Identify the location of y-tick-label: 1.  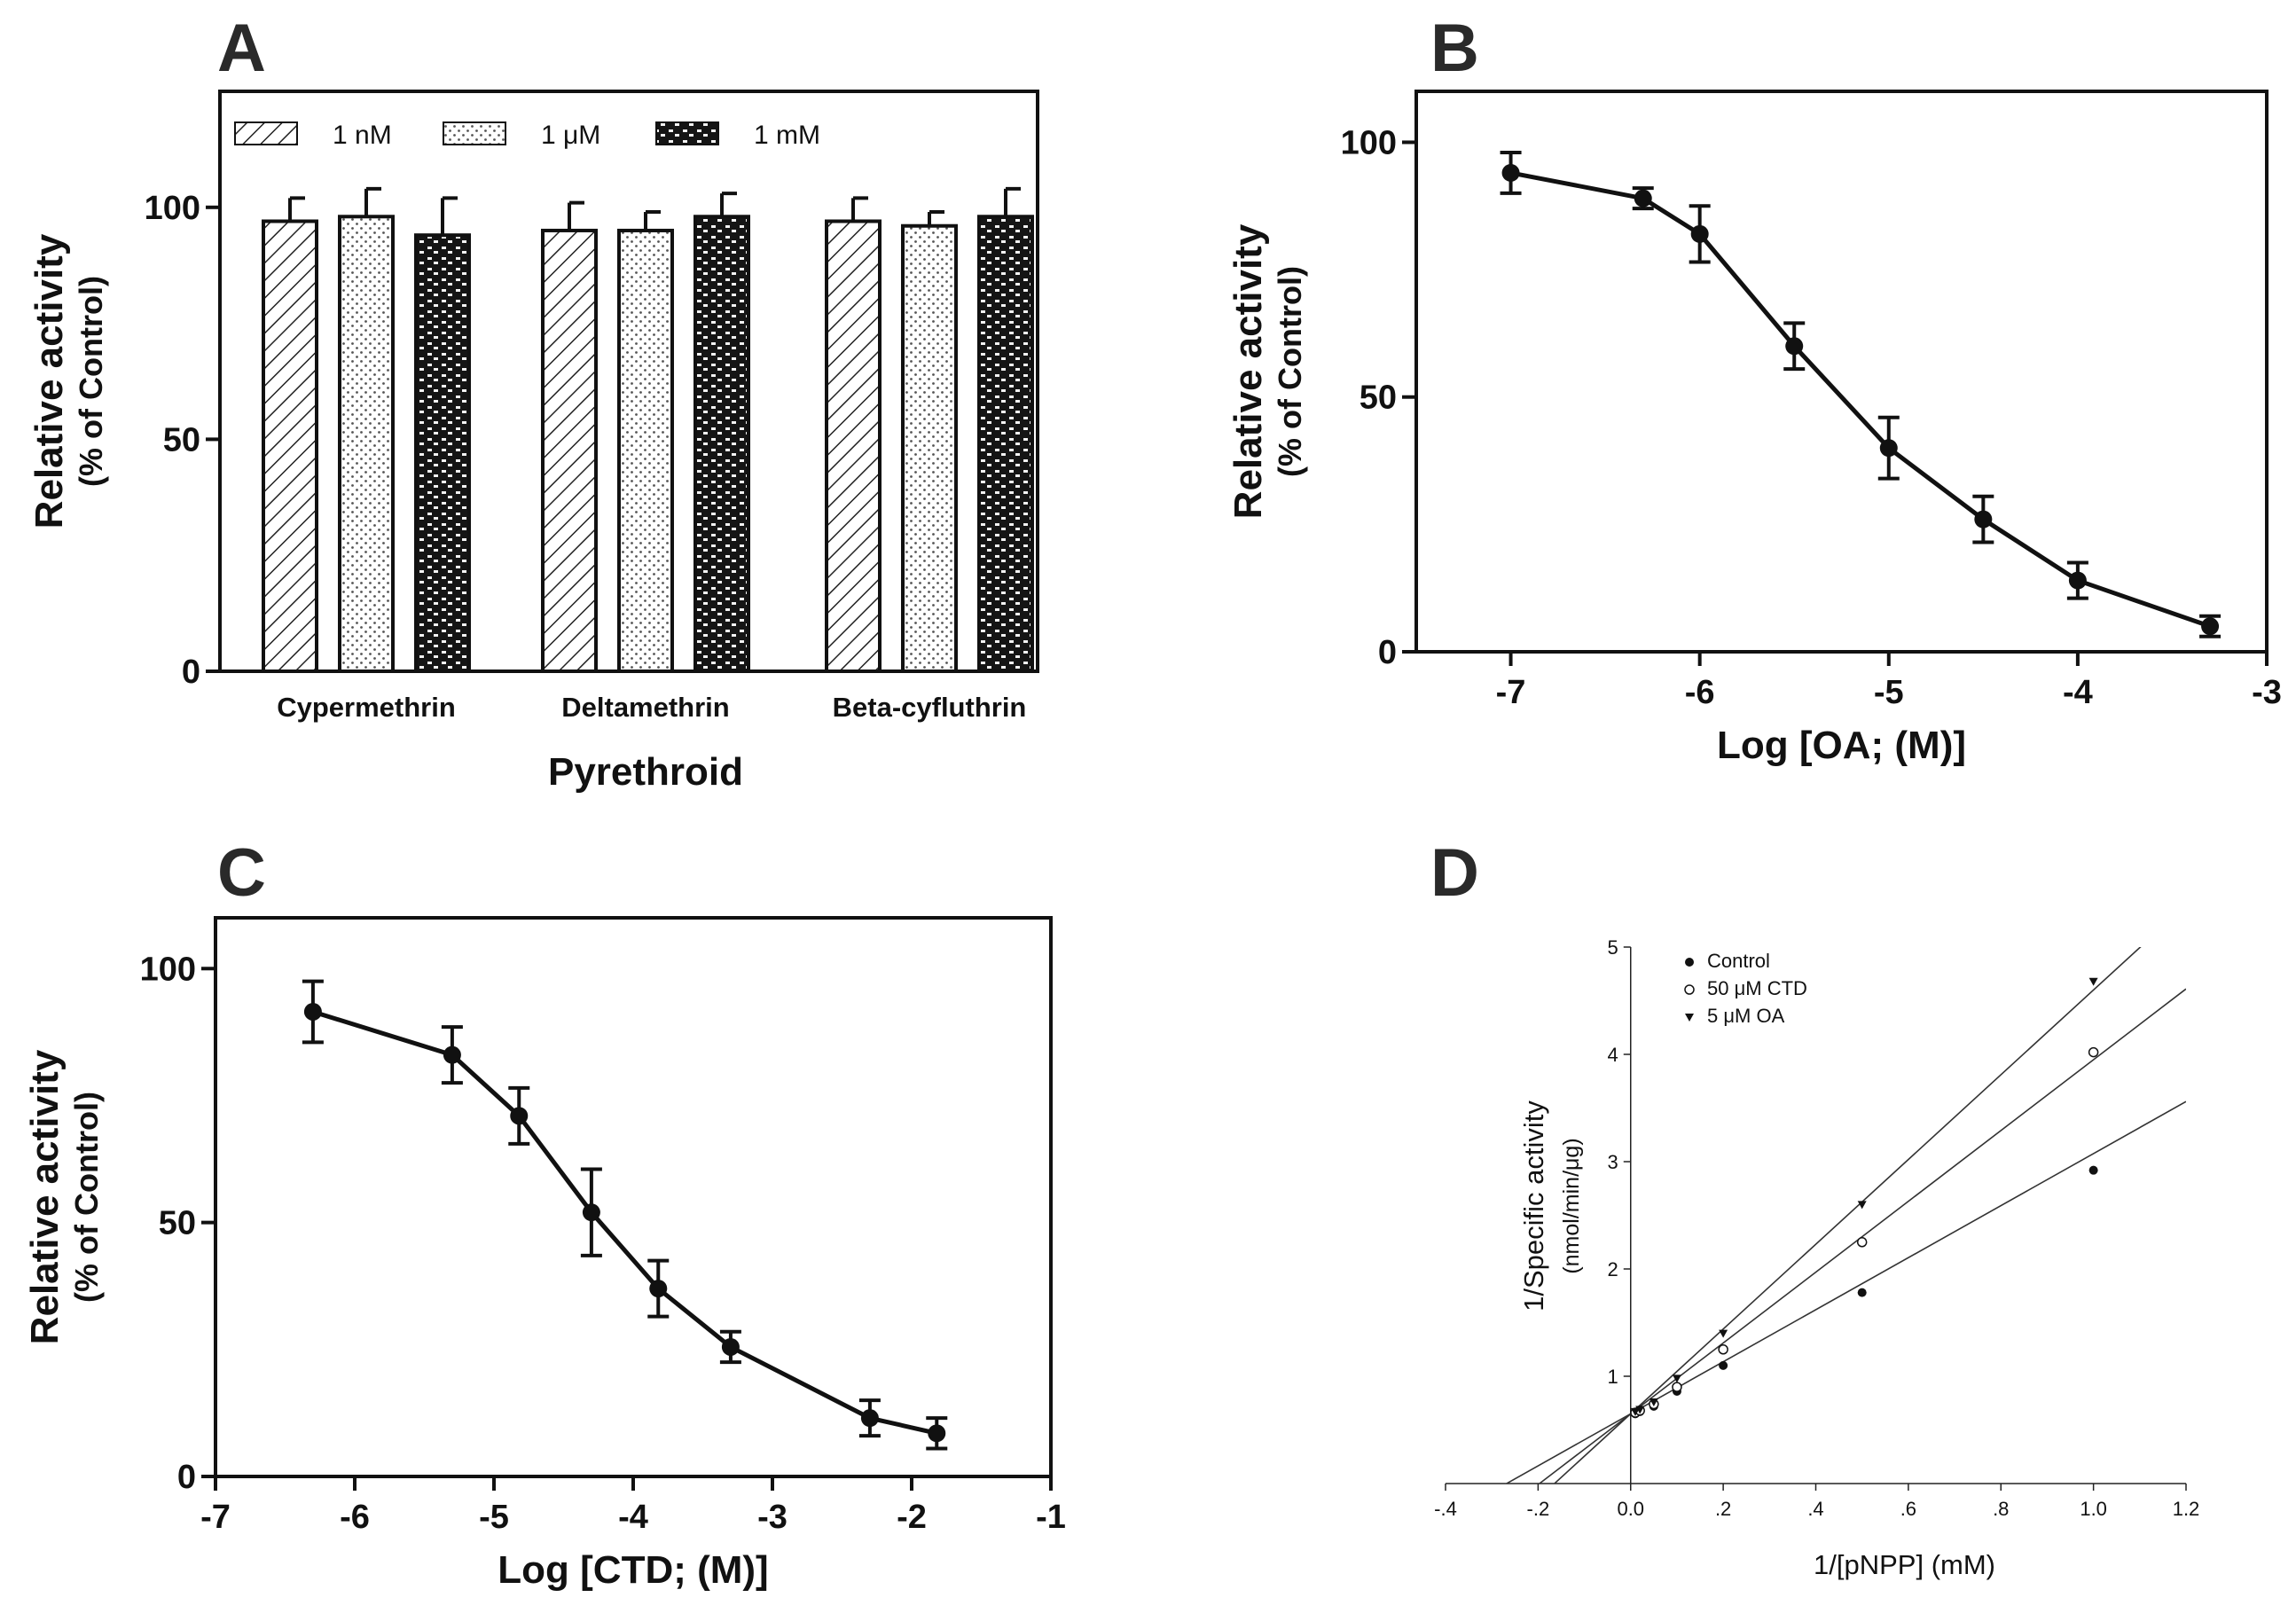
(1613, 1377).